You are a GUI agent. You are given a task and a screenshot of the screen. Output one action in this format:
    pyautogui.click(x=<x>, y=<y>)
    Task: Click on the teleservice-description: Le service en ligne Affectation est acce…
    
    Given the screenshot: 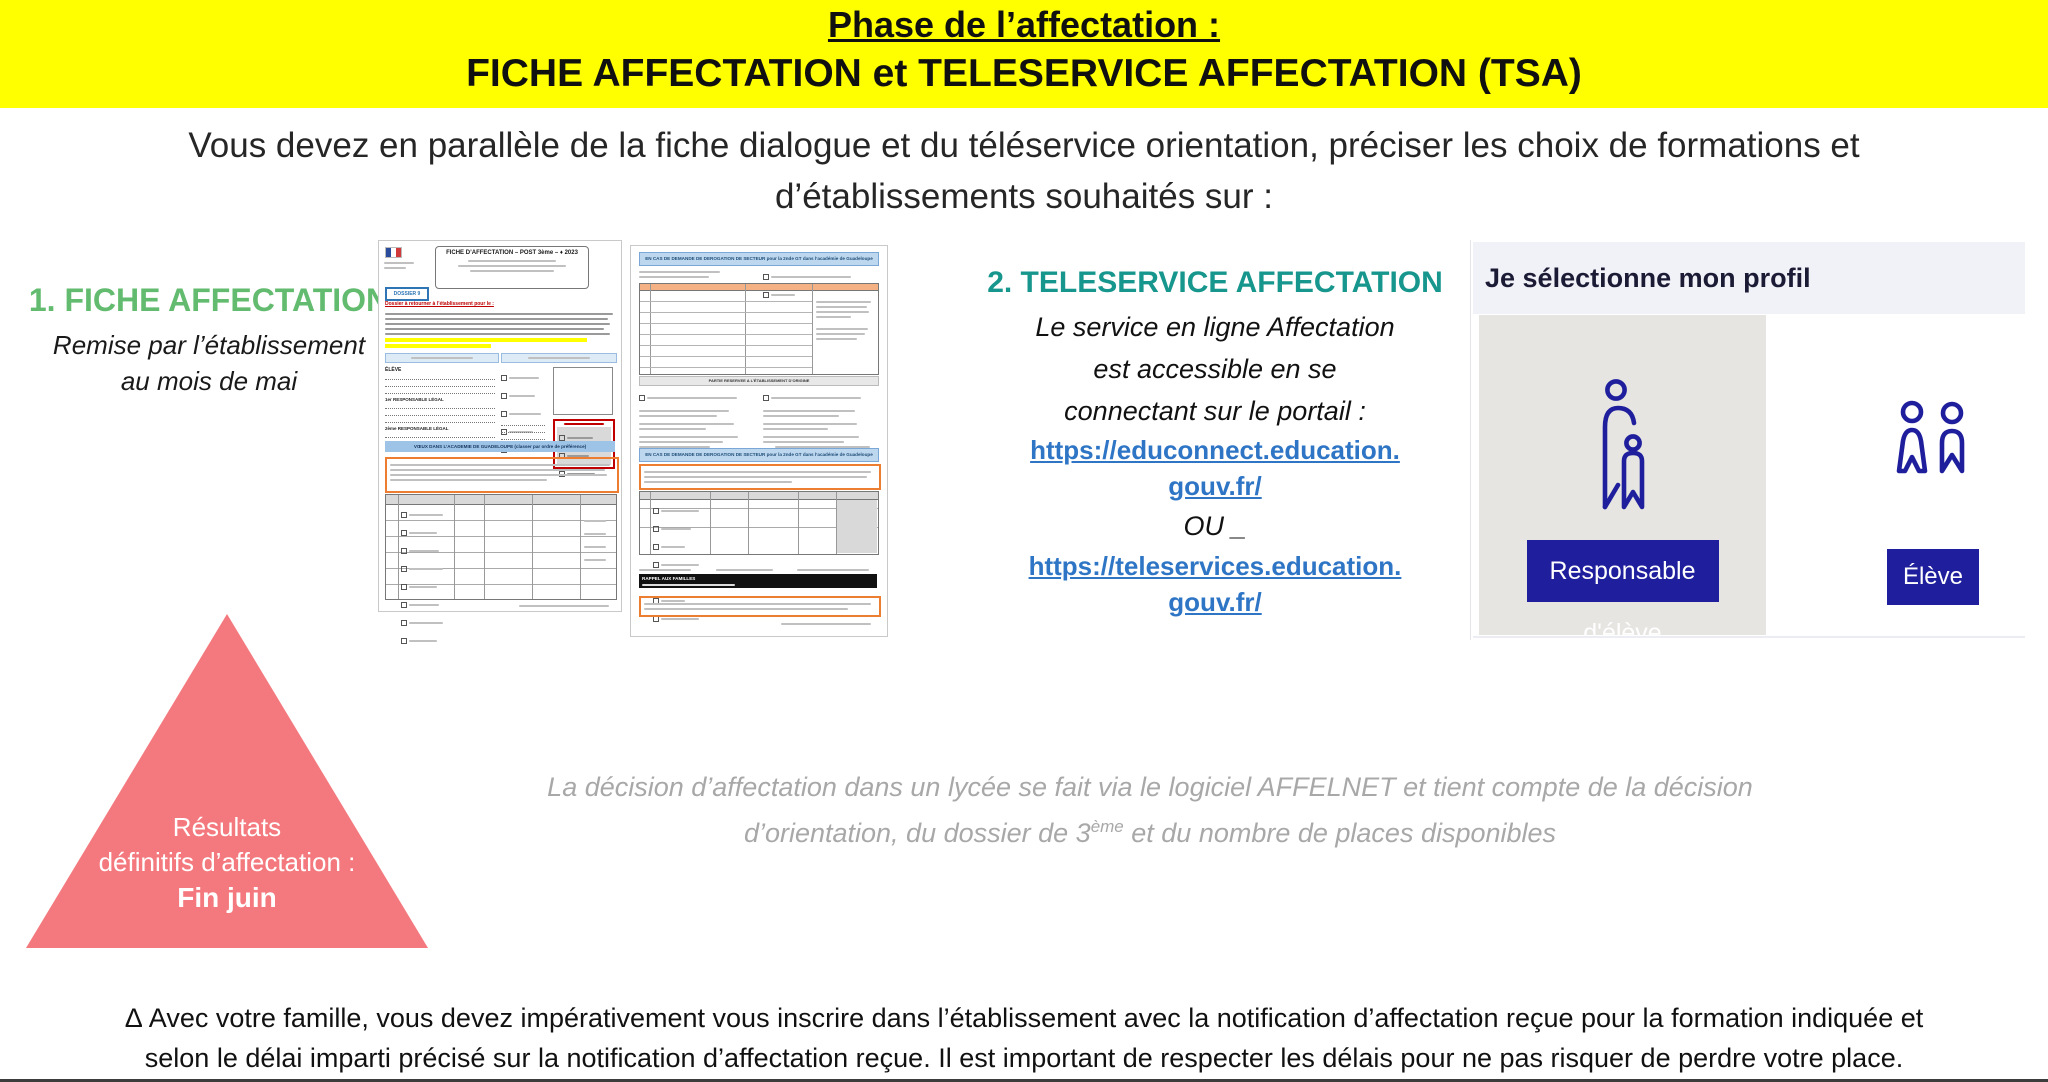 What is the action you would take?
    pyautogui.click(x=1215, y=369)
    